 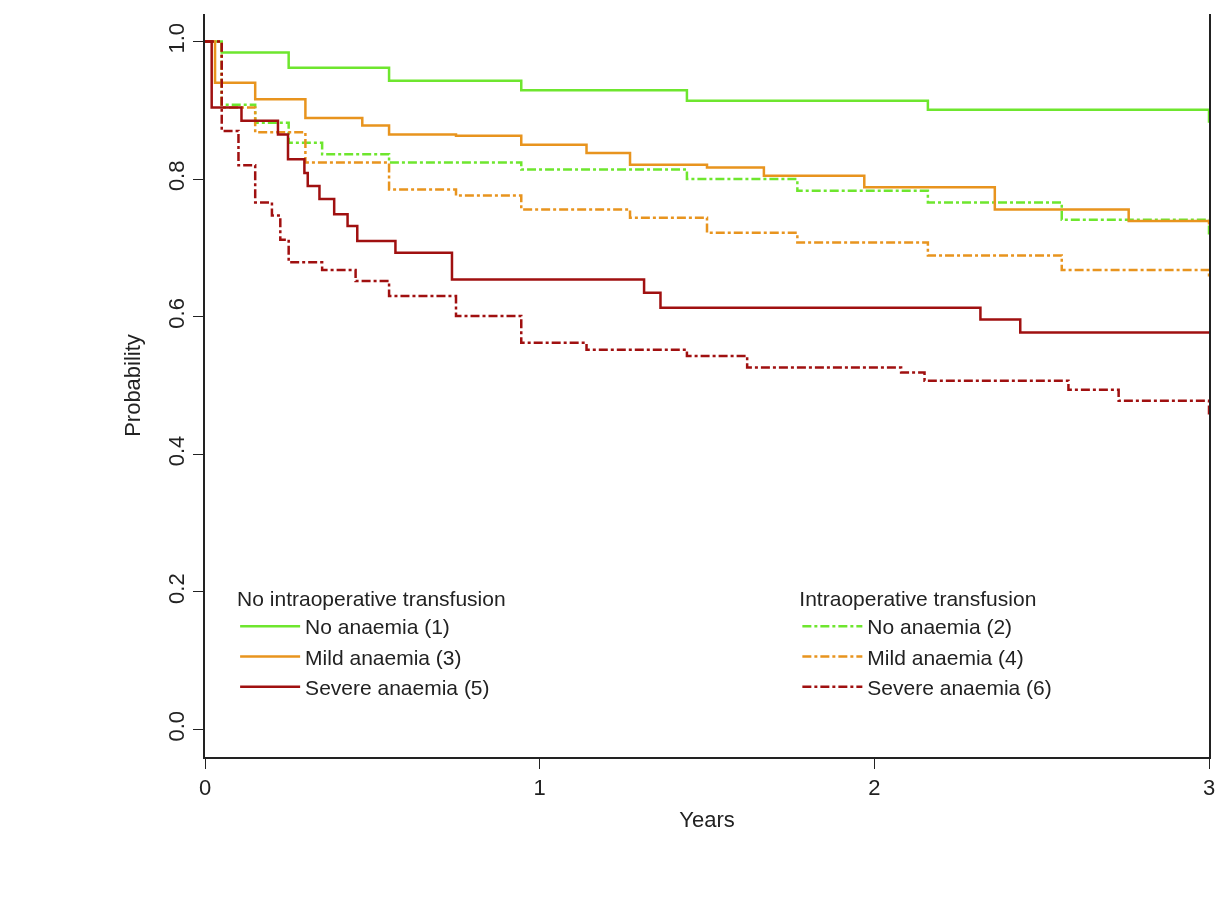 What do you see at coordinates (377, 627) in the screenshot?
I see `legend-label: No anaemia (1)` at bounding box center [377, 627].